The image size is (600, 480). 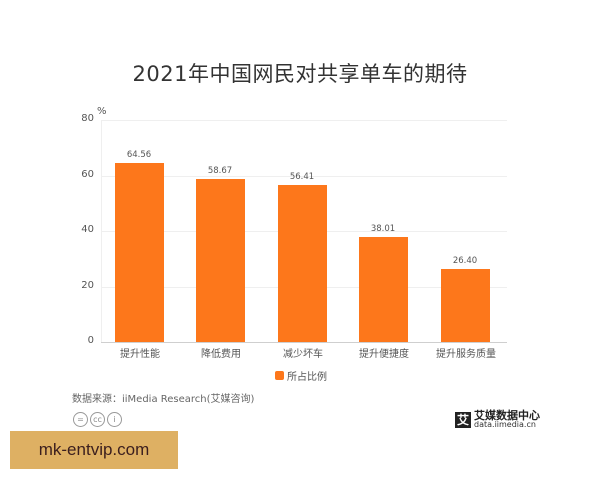 What do you see at coordinates (304, 342) in the screenshot?
I see `x-axis-line` at bounding box center [304, 342].